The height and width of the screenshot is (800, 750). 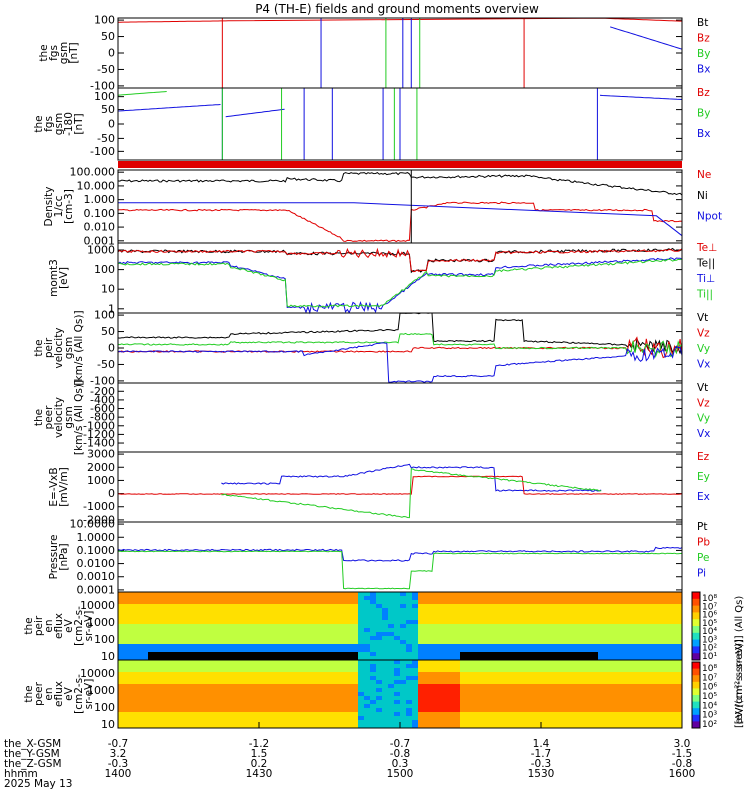 What do you see at coordinates (739, 683) in the screenshot?
I see `colorbar-label-2: [eV/(cm²-s-sr-eV)]` at bounding box center [739, 683].